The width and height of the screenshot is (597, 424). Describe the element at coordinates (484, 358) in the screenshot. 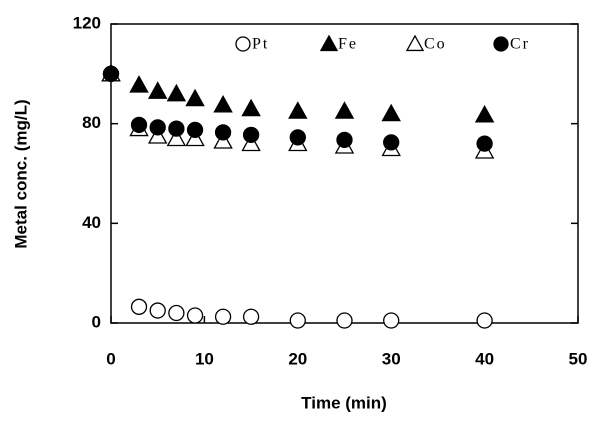

I see `x-tick-label: 40` at that location.